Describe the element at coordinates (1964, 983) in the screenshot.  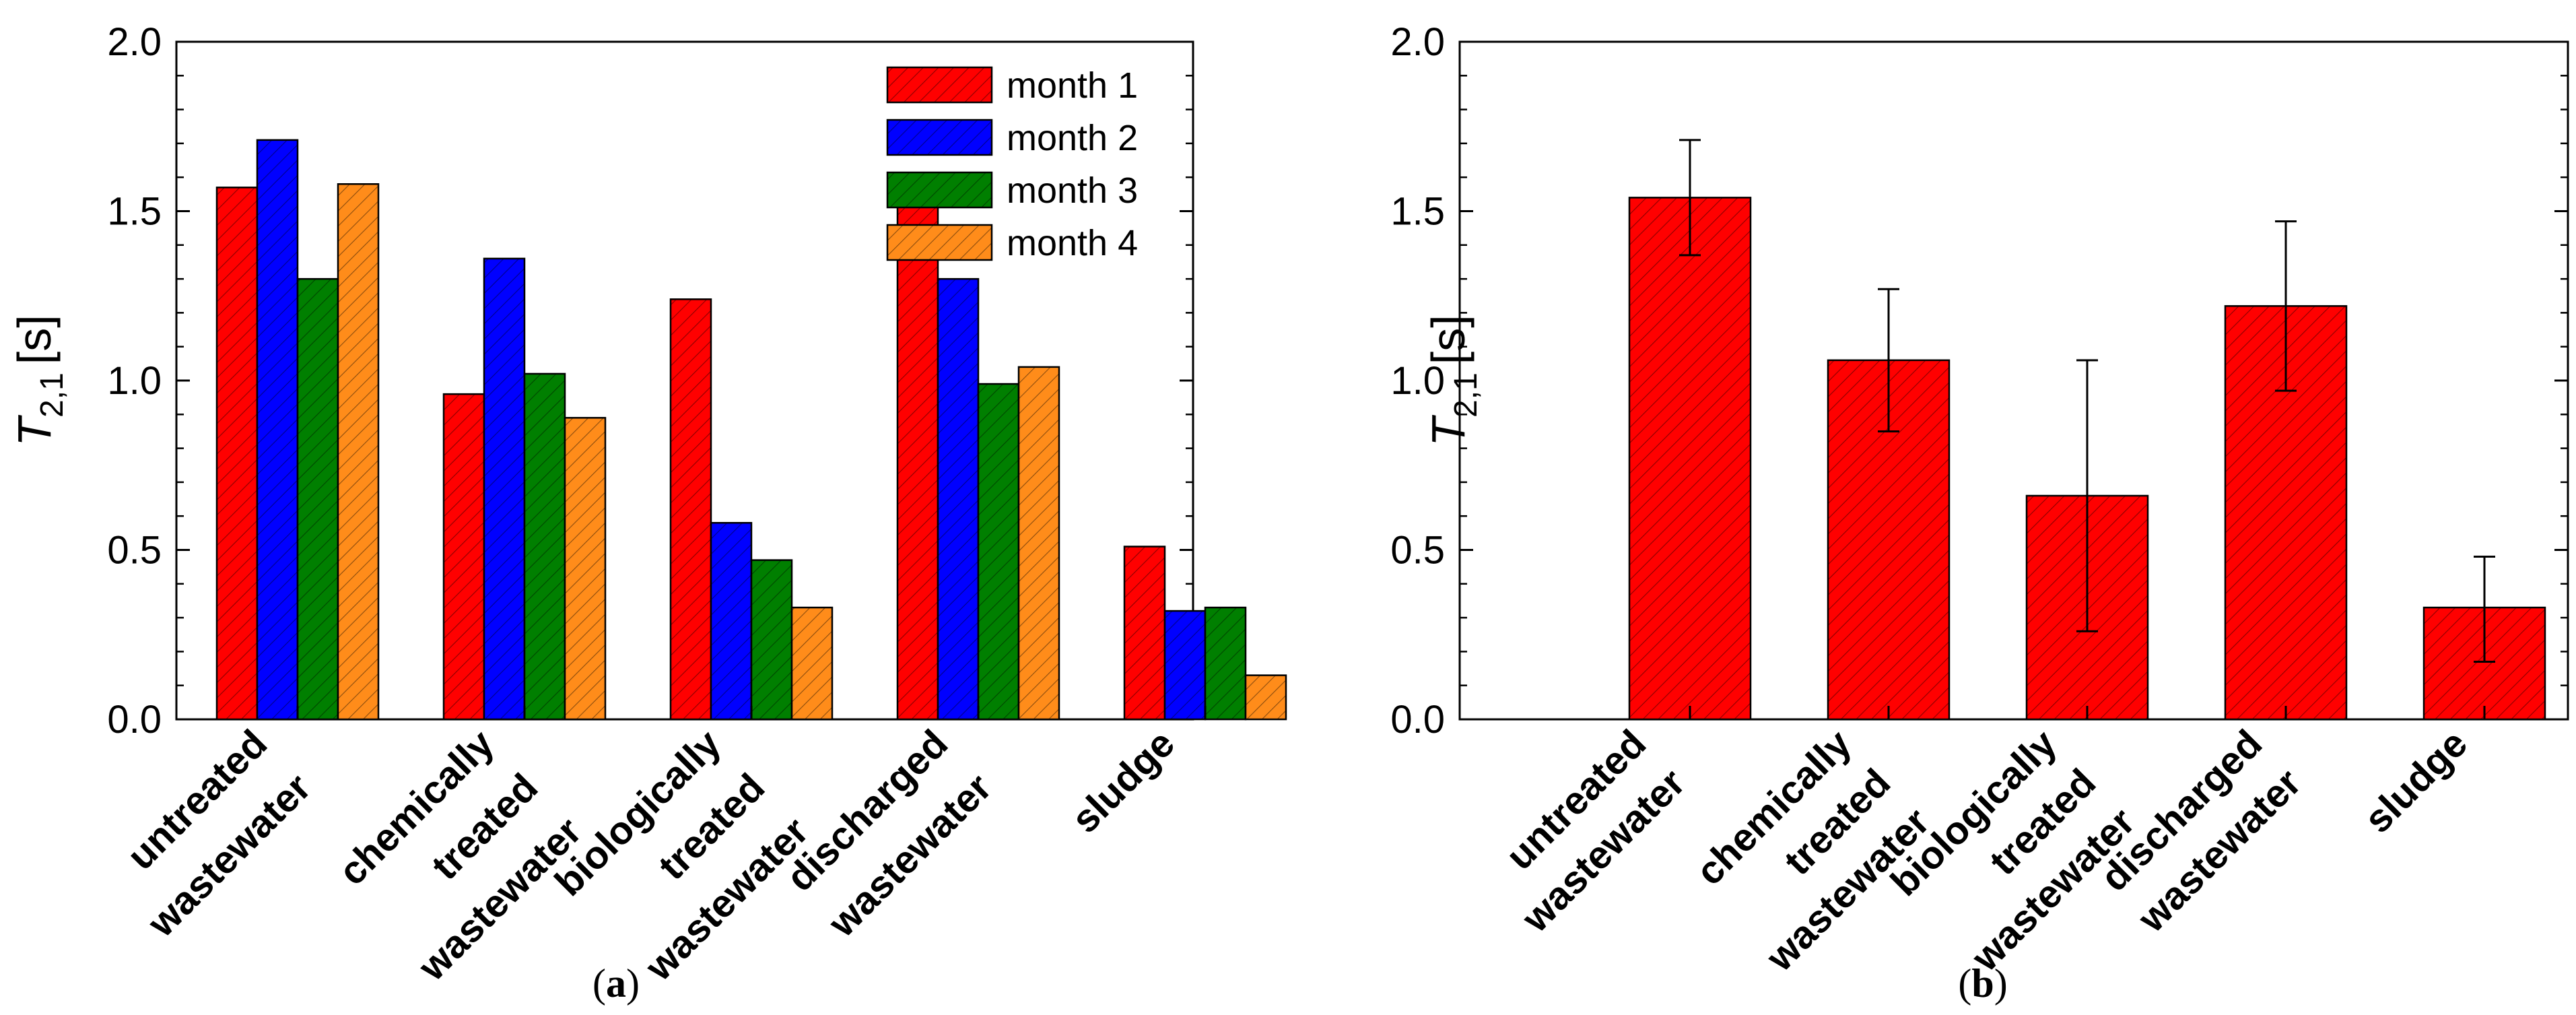
I see `panel-b-caption-open: (` at that location.